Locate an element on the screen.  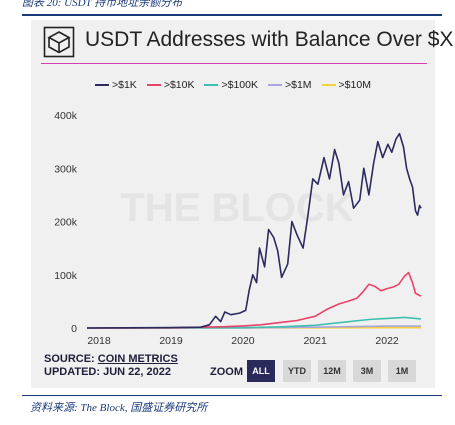
zoom-button-ytd: YTD is located at coordinates (297, 371).